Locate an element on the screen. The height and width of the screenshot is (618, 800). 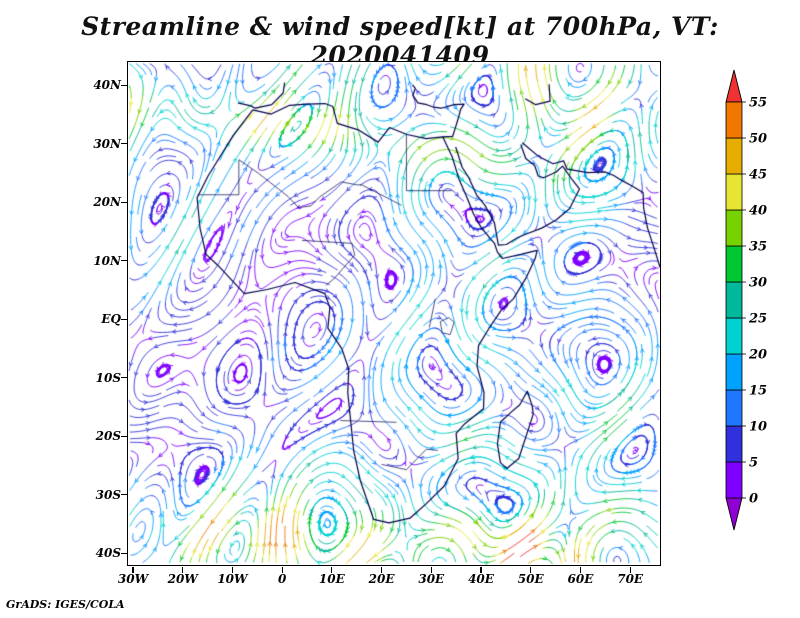
x-tick-label: 0 is located at coordinates (282, 579).